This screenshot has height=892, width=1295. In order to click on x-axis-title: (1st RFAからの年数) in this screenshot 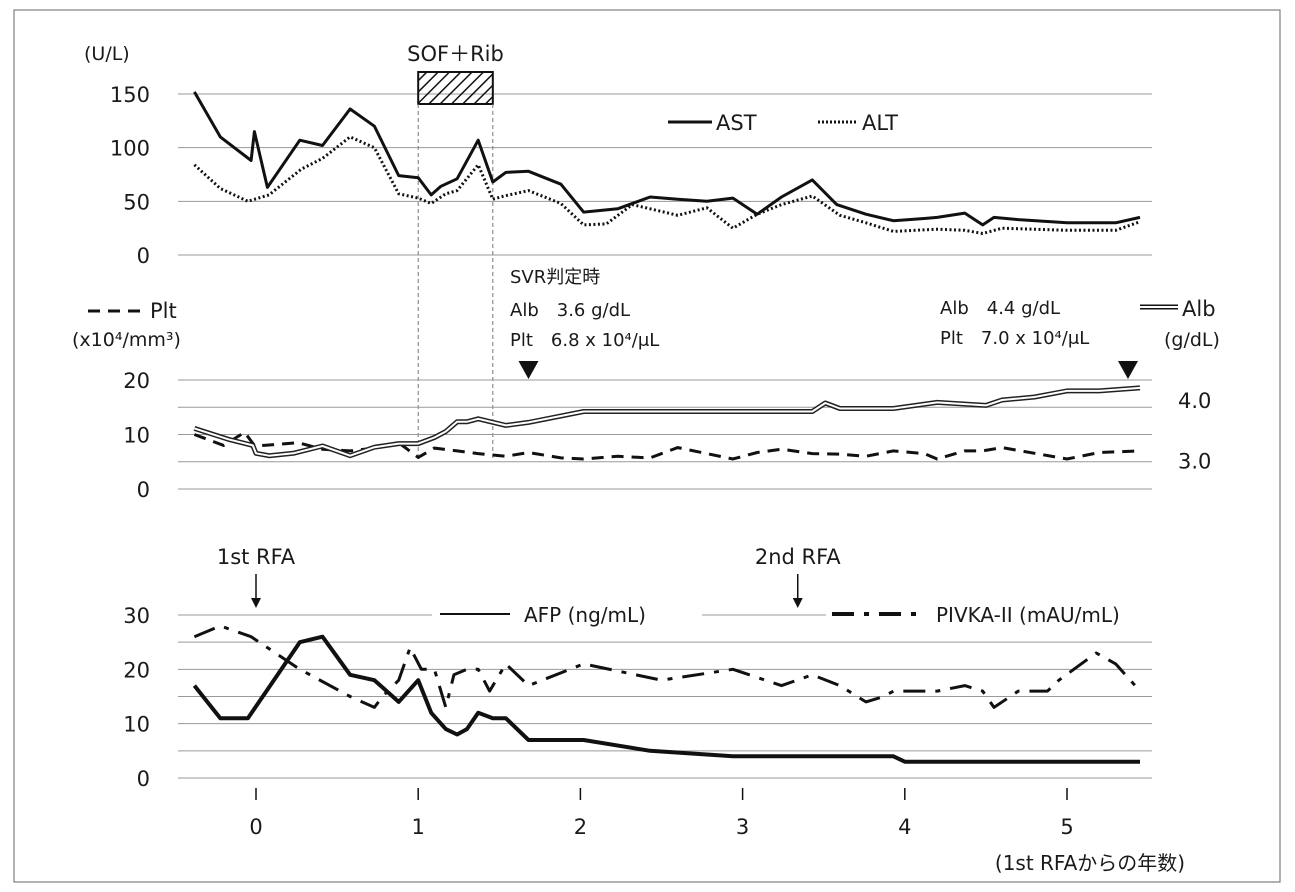, I will do `click(1090, 863)`.